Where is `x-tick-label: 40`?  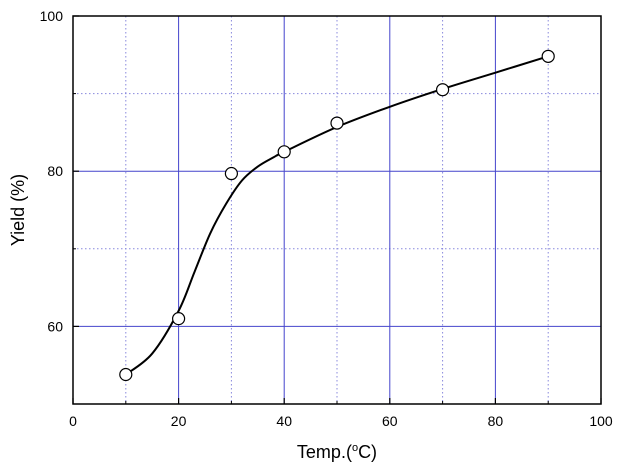
x-tick-label: 40 is located at coordinates (284, 421).